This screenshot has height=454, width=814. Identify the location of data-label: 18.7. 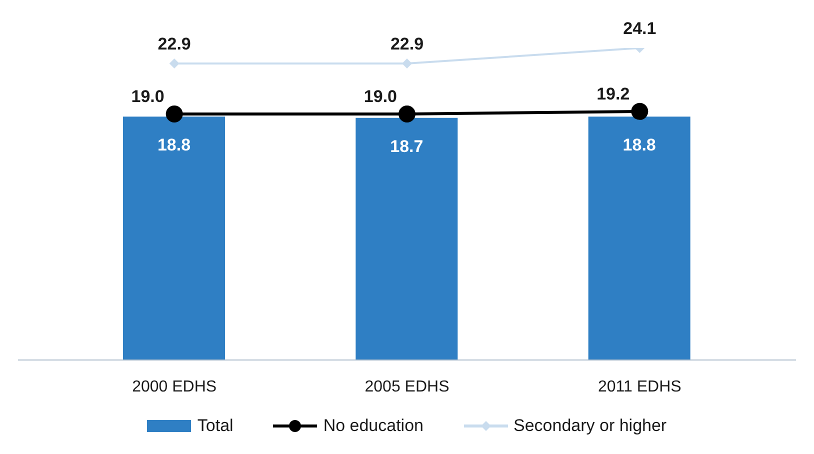
(407, 146).